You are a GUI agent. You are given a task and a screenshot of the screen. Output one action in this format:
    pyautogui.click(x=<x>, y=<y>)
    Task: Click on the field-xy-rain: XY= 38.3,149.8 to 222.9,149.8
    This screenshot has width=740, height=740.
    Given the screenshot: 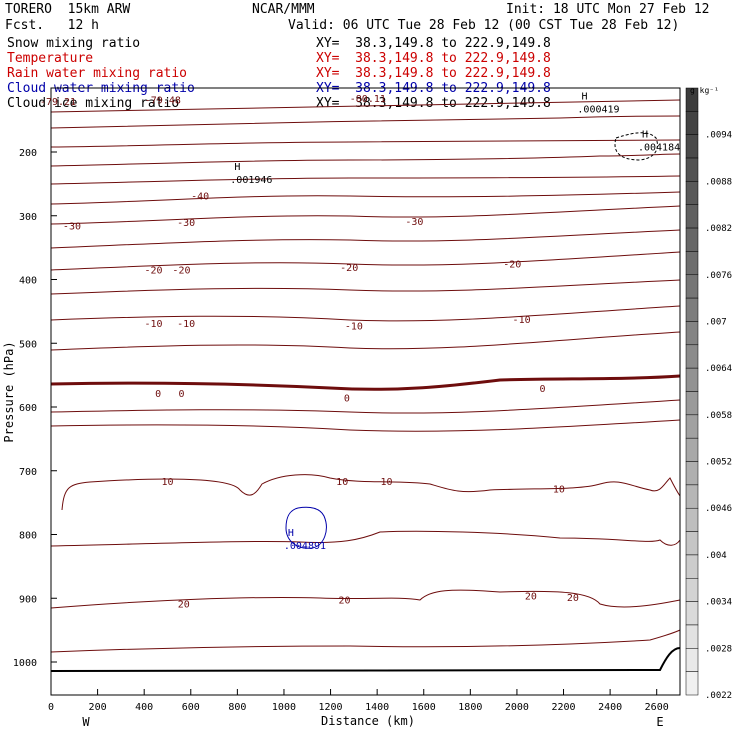 What is the action you would take?
    pyautogui.click(x=433, y=73)
    